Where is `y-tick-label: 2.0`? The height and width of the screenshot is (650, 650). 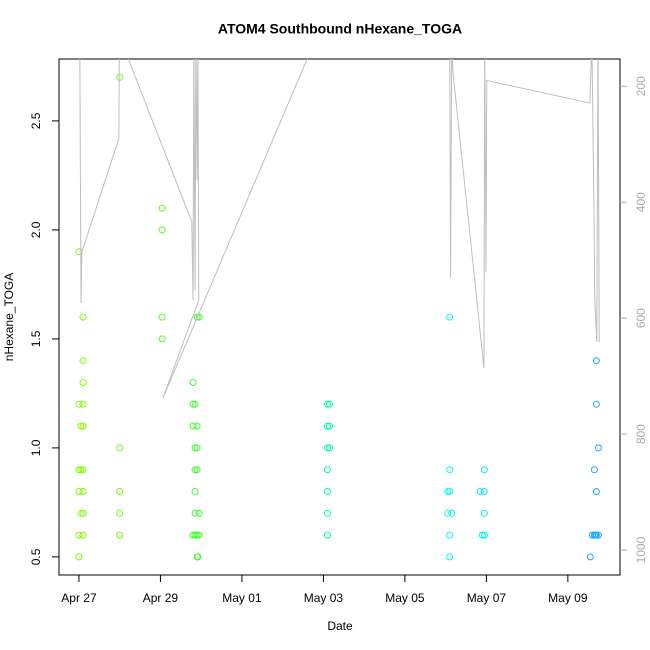
y-tick-label: 2.0 is located at coordinates (36, 229).